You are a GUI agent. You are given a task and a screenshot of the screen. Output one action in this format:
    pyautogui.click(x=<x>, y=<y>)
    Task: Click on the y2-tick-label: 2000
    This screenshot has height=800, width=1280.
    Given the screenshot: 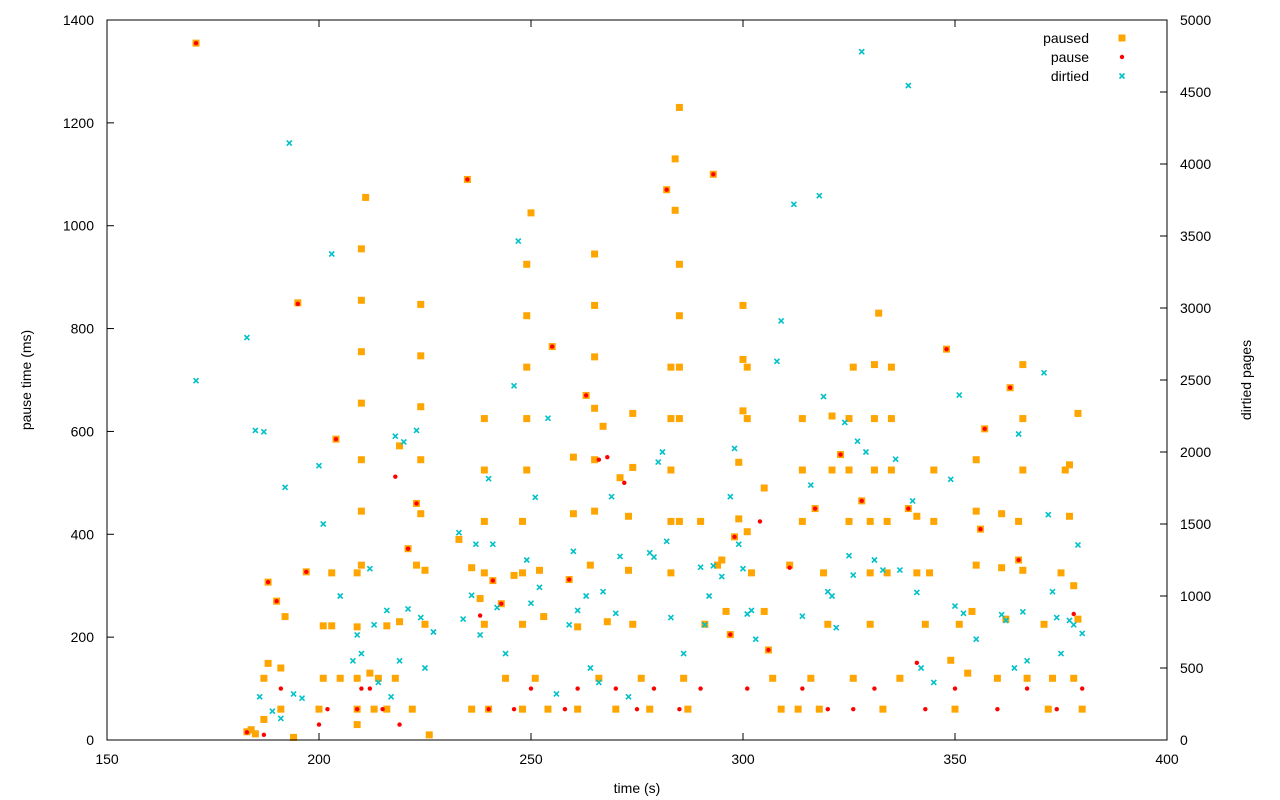 What is the action you would take?
    pyautogui.click(x=1195, y=452)
    